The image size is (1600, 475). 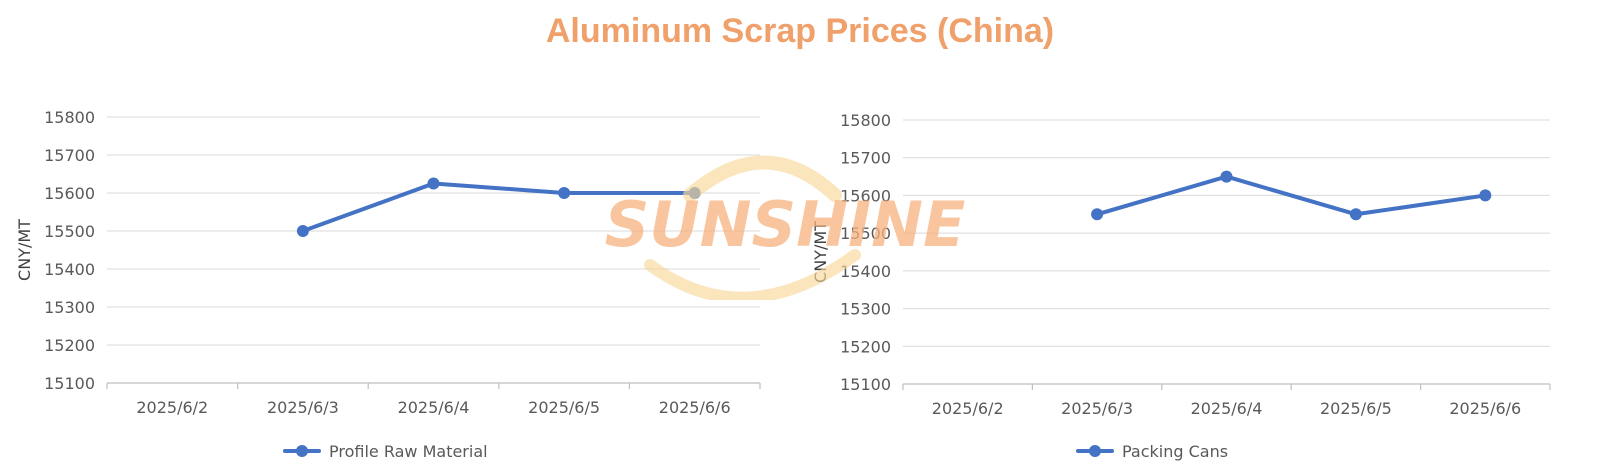 What do you see at coordinates (800, 31) in the screenshot?
I see `page-title: Aluminum Scrap Prices (China)` at bounding box center [800, 31].